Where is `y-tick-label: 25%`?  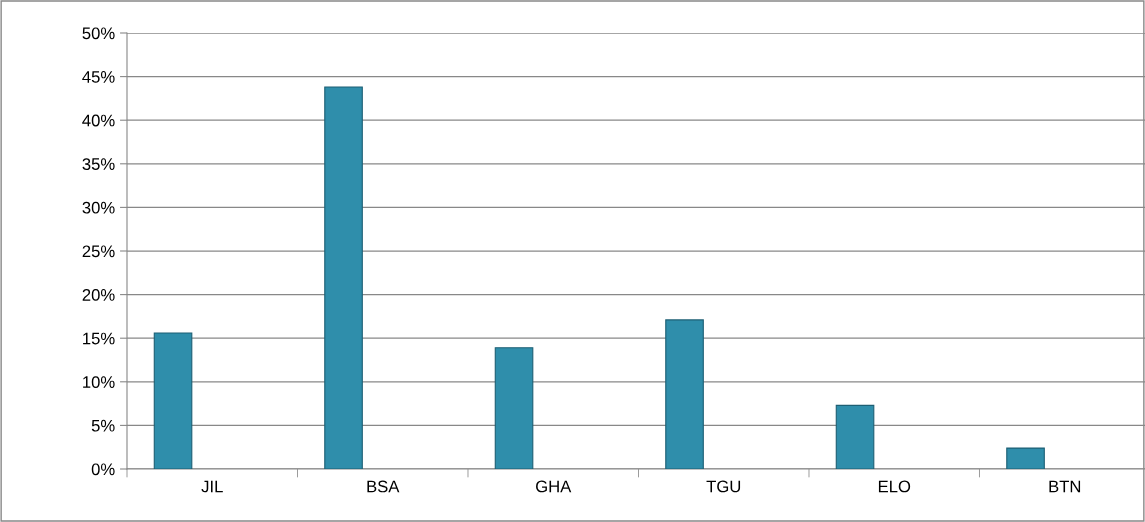
y-tick-label: 25% is located at coordinates (98, 251).